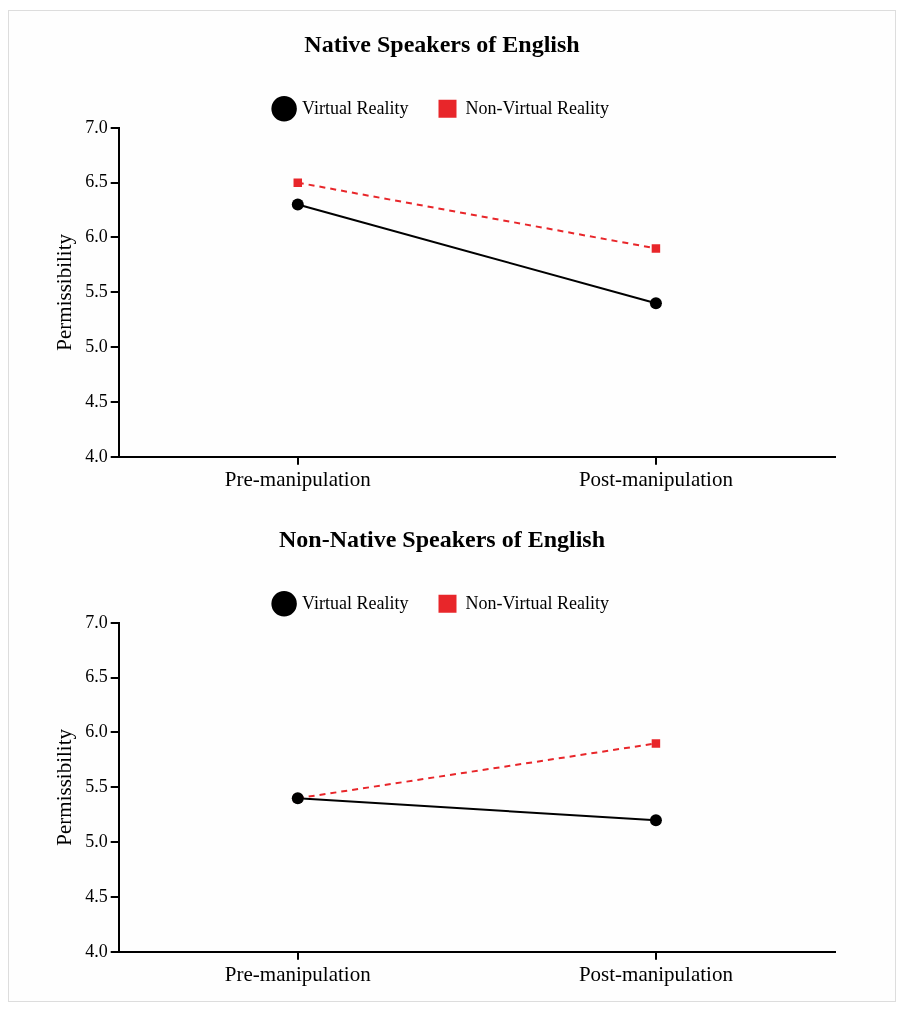  Describe the element at coordinates (442, 43) in the screenshot. I see `chart-title: Native Speakers of English` at that location.